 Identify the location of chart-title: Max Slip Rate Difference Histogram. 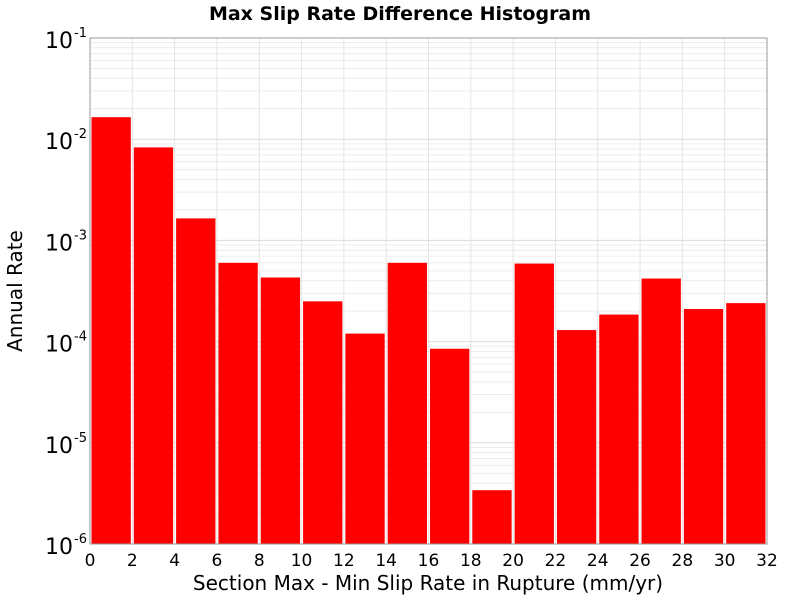
(400, 14).